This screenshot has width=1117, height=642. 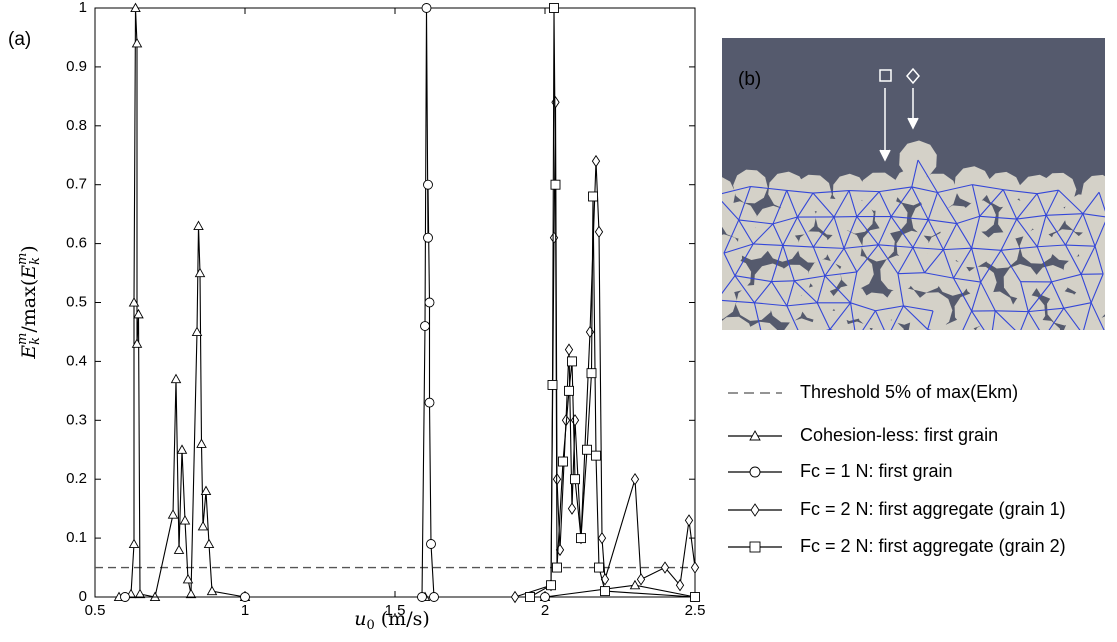 What do you see at coordinates (395, 610) in the screenshot?
I see `x-tick-label: 1.5` at bounding box center [395, 610].